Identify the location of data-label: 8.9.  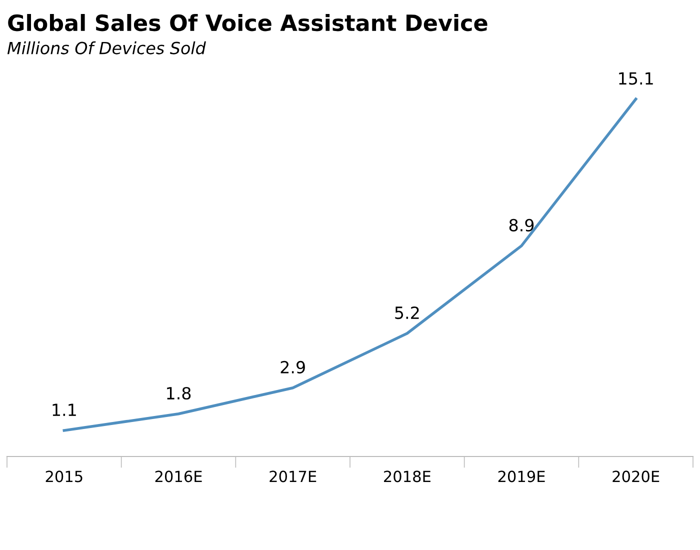
(521, 225).